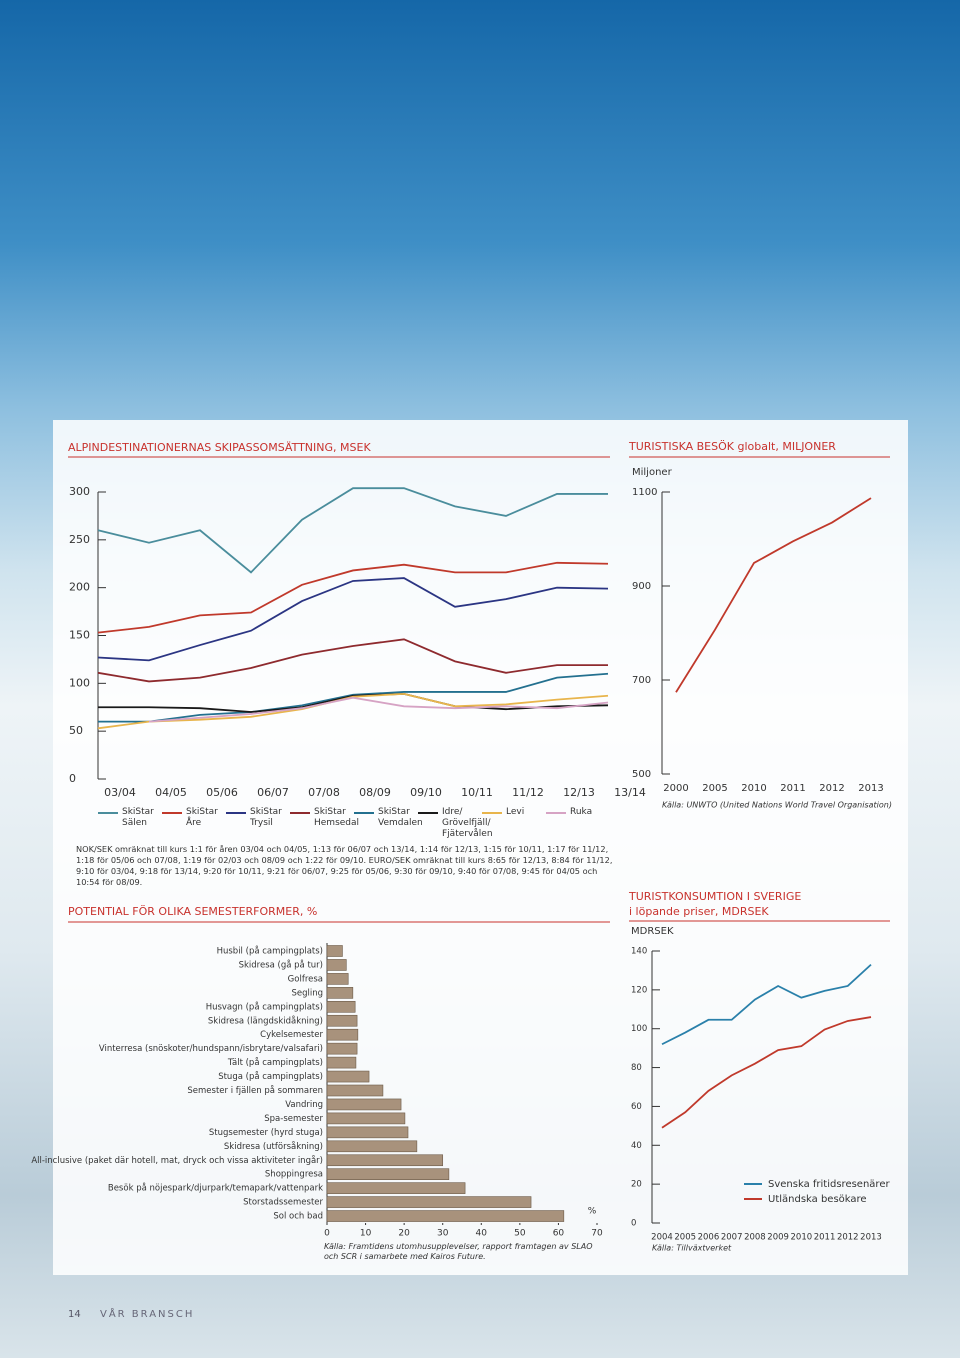  What do you see at coordinates (202, 817) in the screenshot?
I see `legend-label: SkiStar Åre` at bounding box center [202, 817].